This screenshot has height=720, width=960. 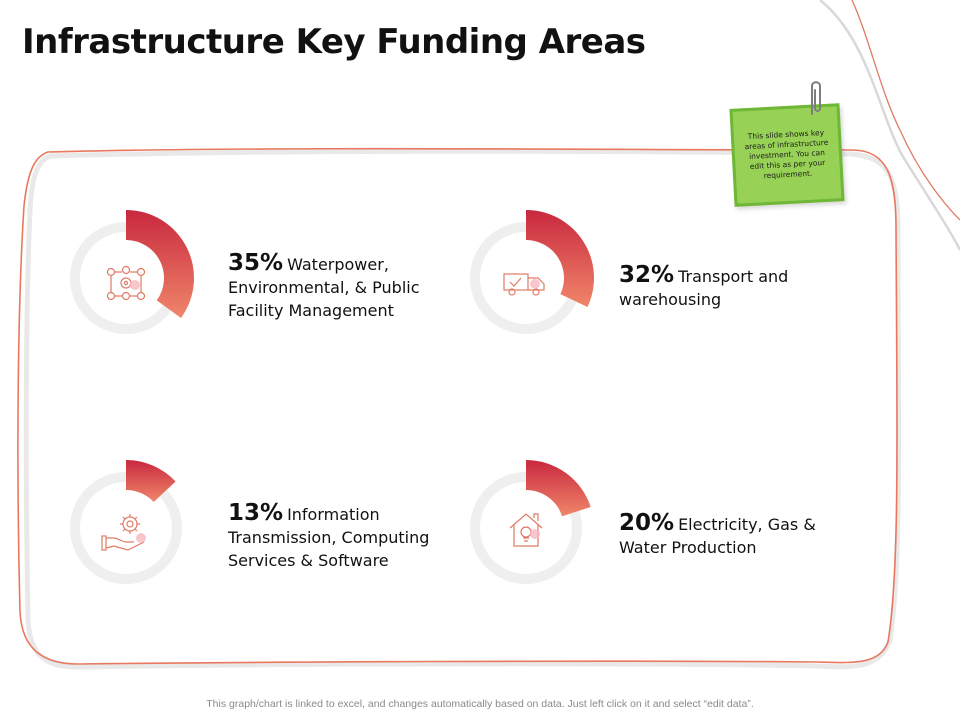 What do you see at coordinates (256, 513) in the screenshot?
I see `segment-3-percent: 13%` at bounding box center [256, 513].